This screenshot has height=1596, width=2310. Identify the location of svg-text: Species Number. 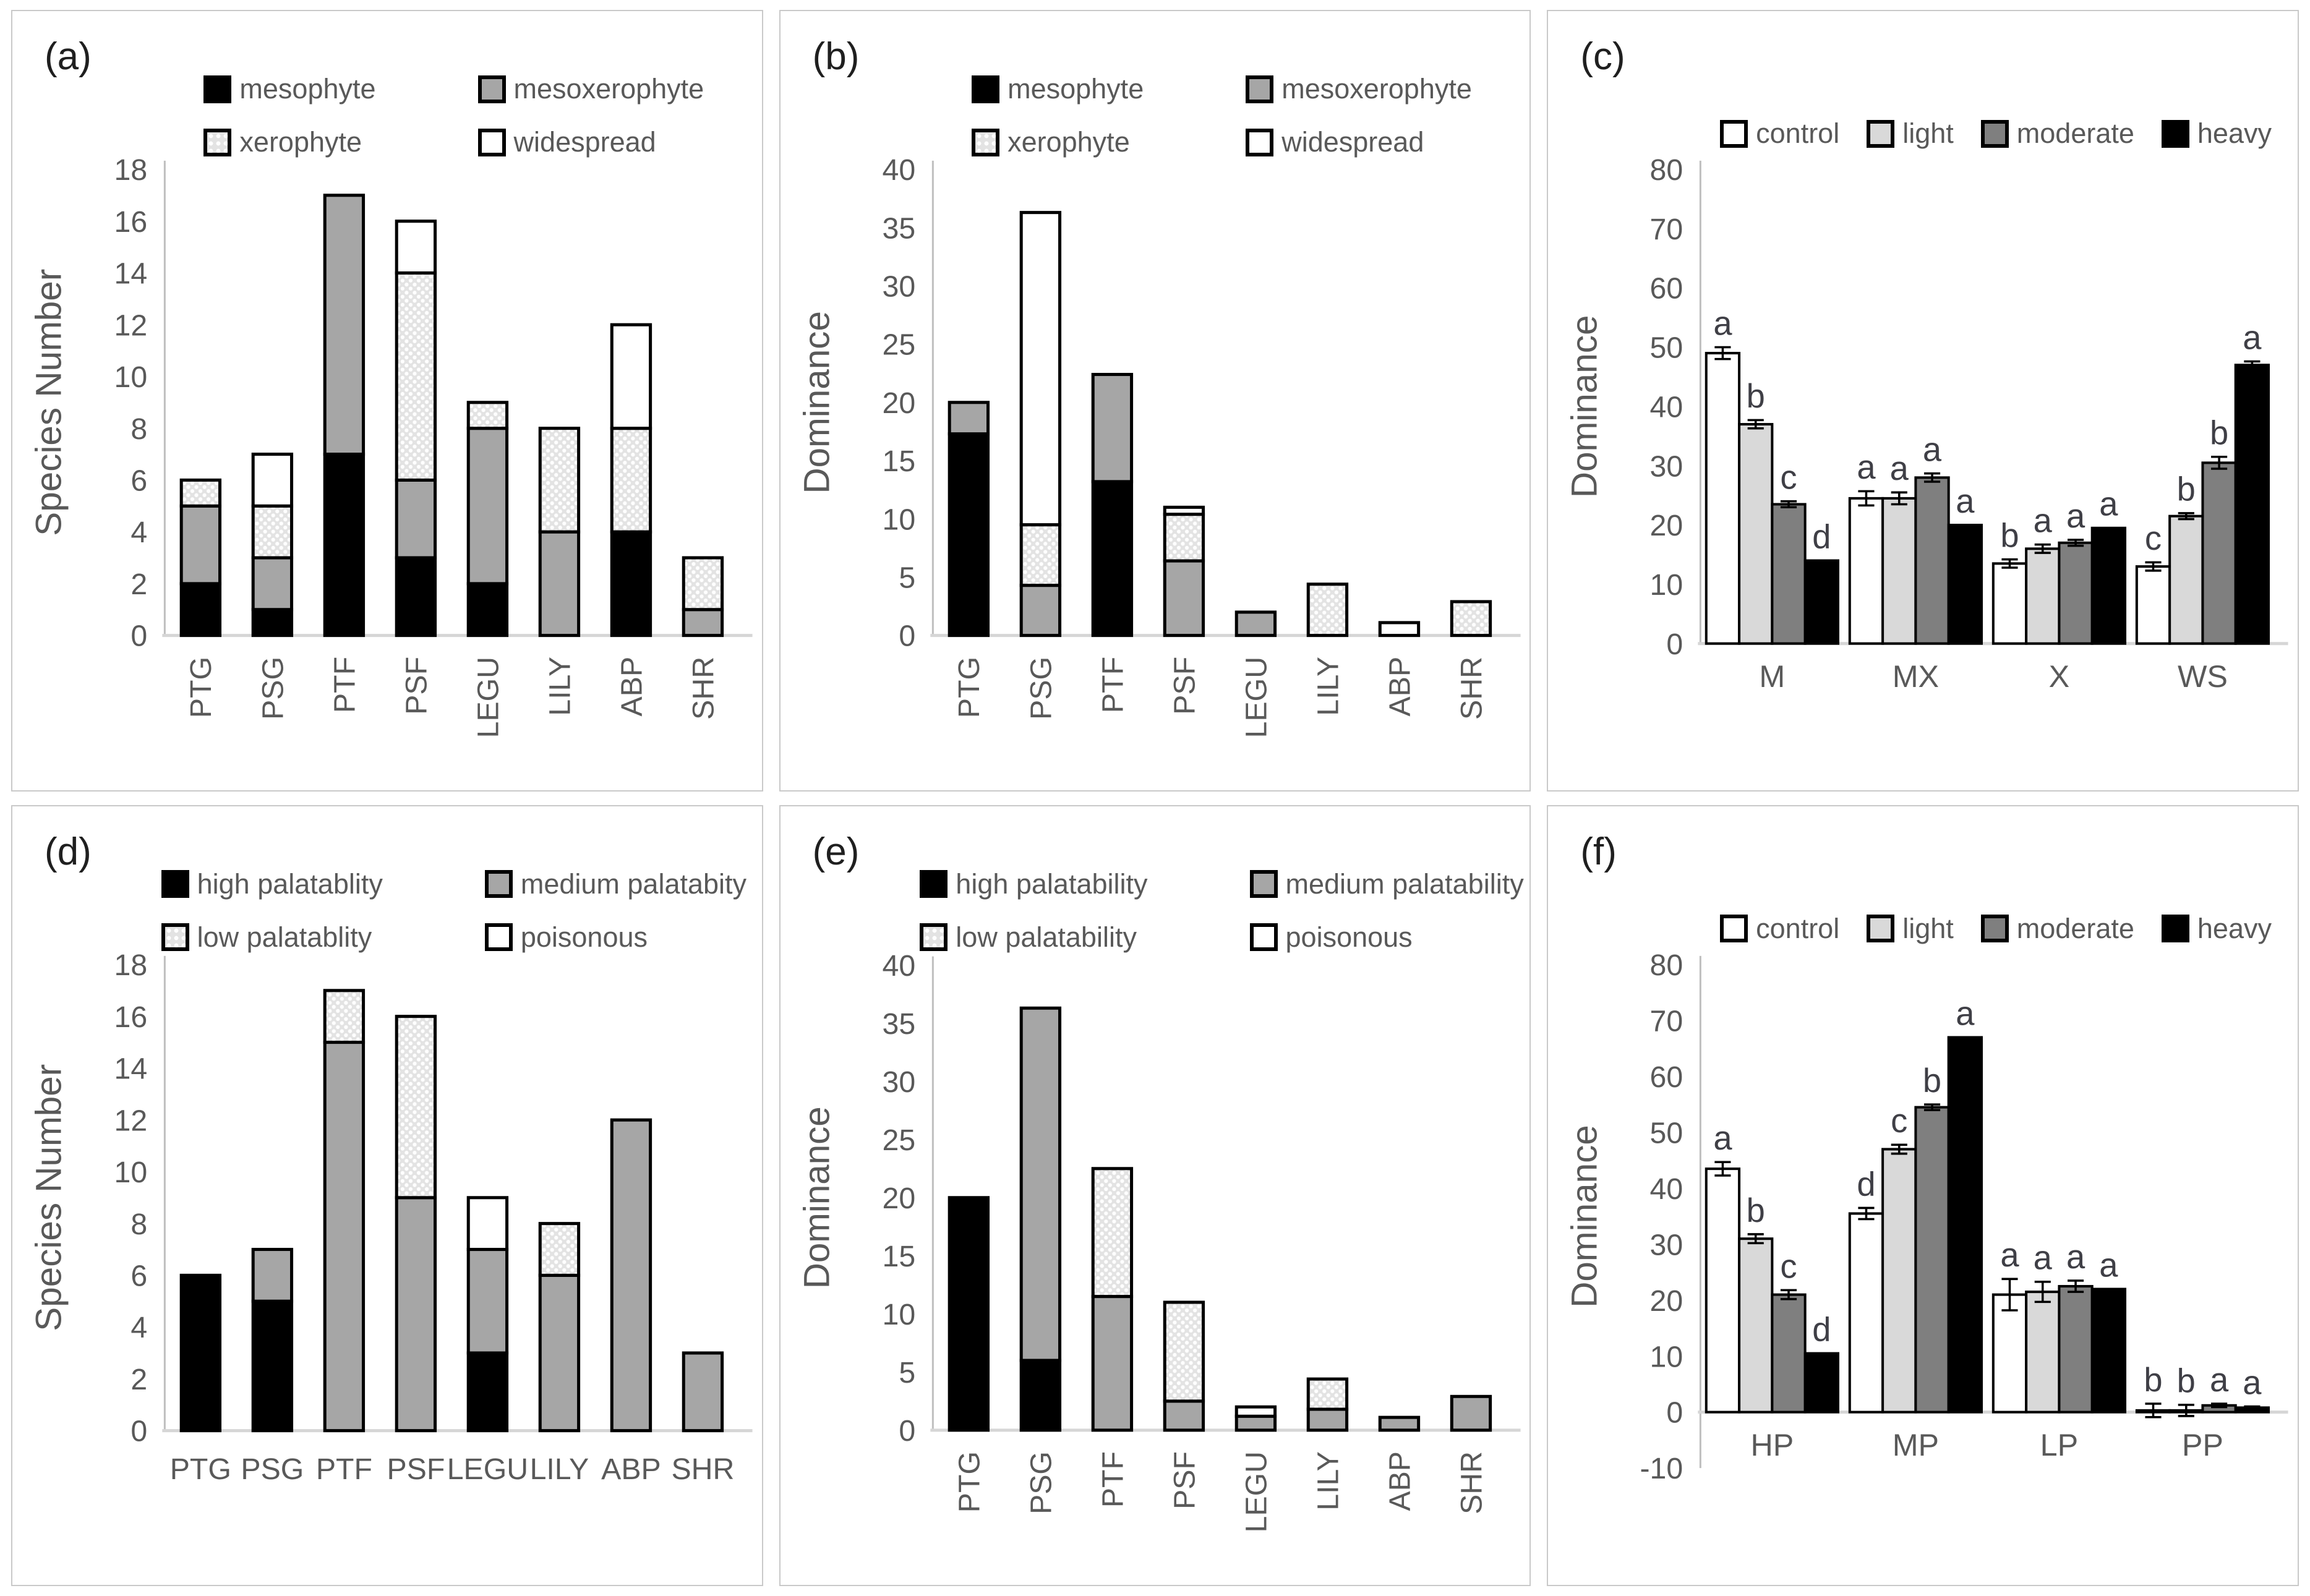
(48, 402).